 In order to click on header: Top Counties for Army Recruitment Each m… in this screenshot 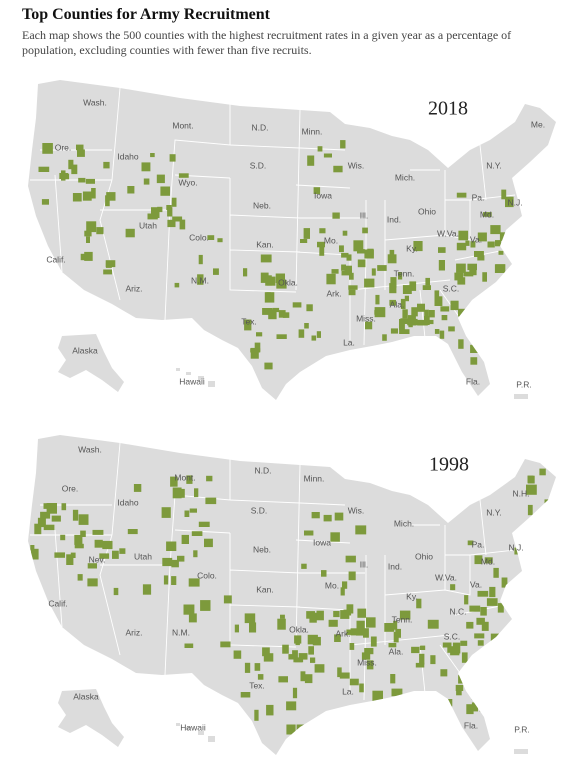, I will do `click(292, 32)`.